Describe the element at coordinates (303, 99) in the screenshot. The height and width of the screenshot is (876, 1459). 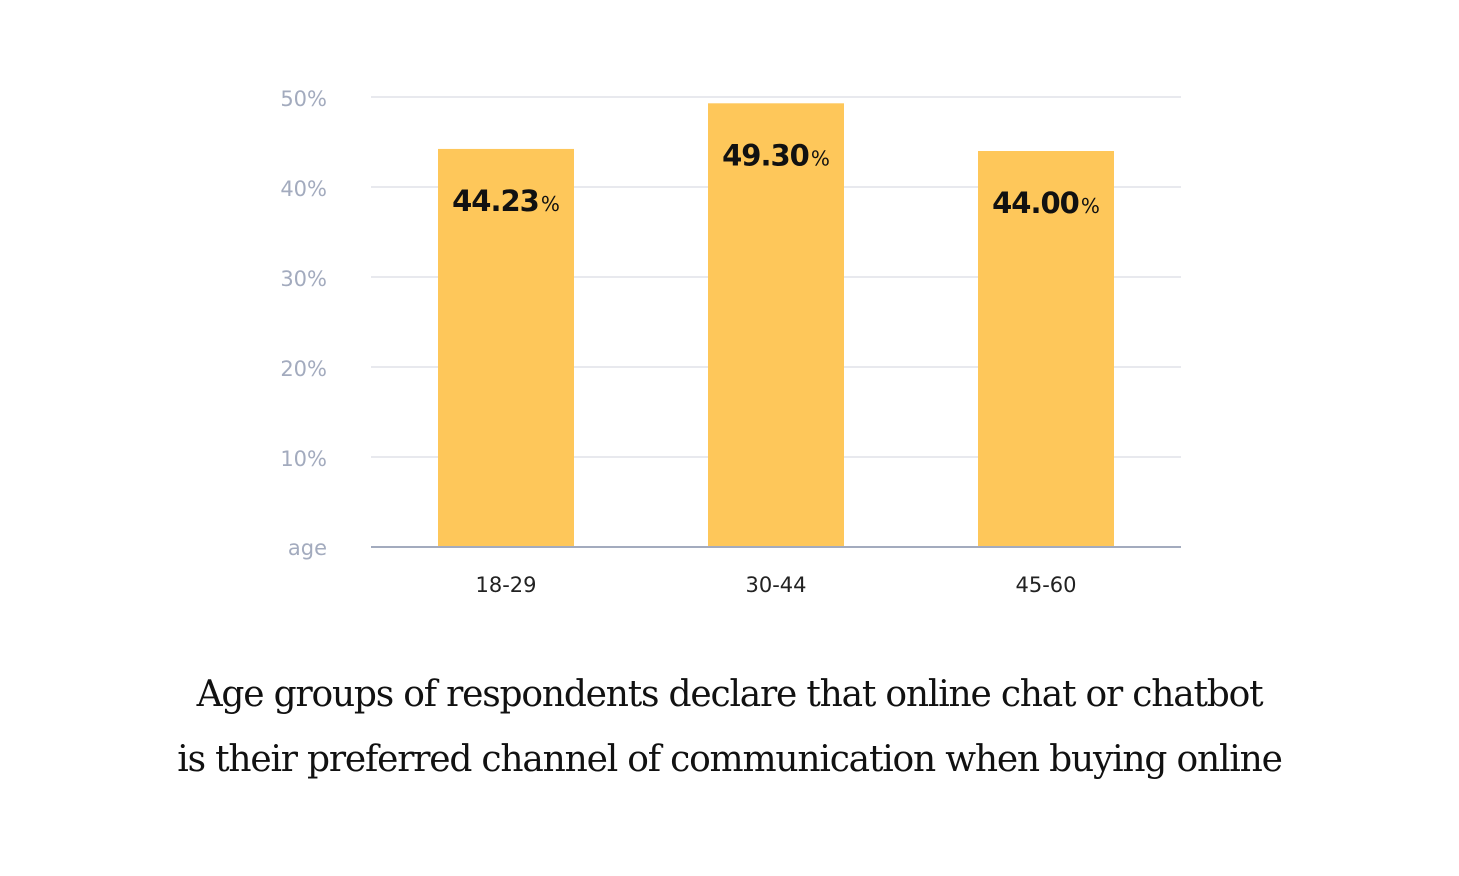
I see `y-tick-label-50: 50%` at that location.